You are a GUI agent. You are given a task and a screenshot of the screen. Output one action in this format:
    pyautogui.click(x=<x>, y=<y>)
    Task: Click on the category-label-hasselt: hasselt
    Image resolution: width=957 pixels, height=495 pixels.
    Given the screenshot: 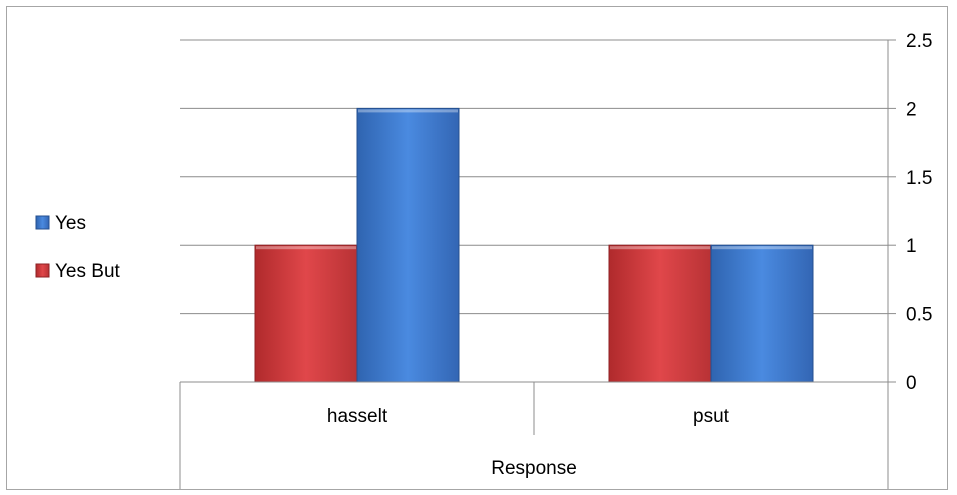 What is the action you would take?
    pyautogui.click(x=357, y=416)
    